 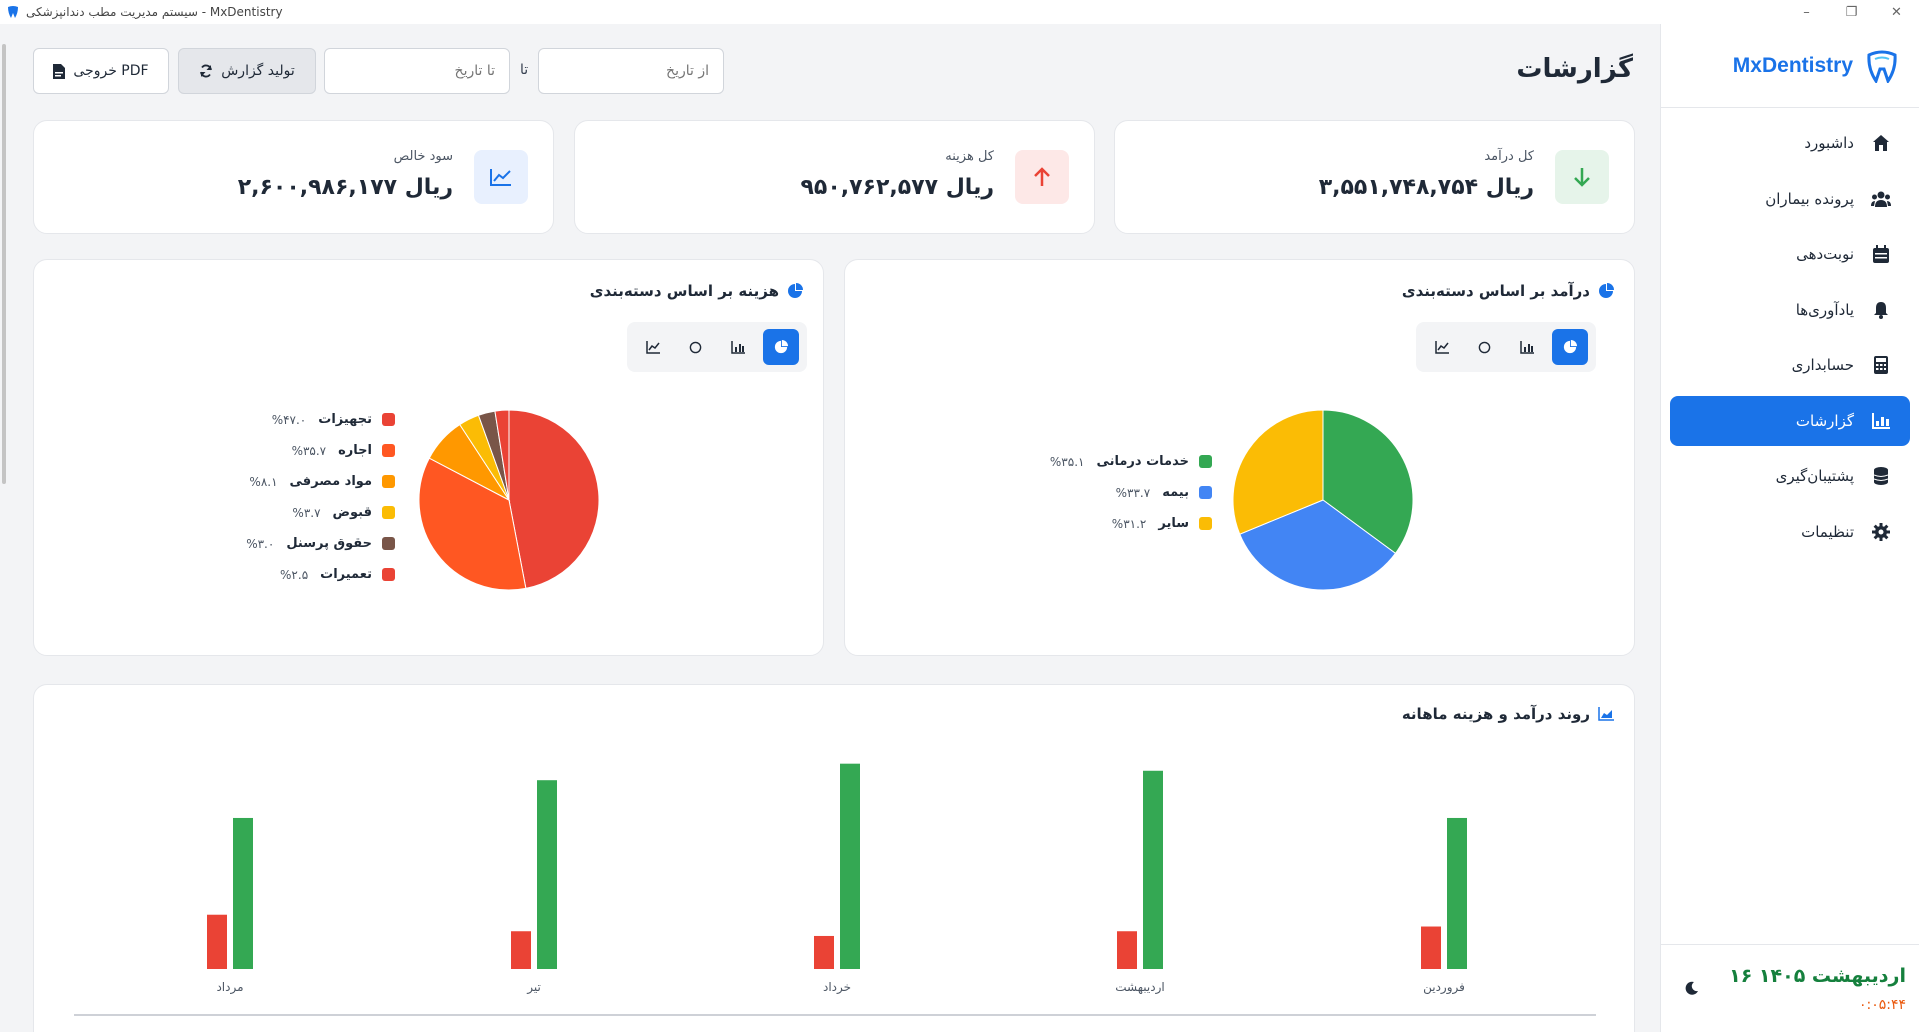 What do you see at coordinates (1809, 198) in the screenshot?
I see `sidebar-item-label: پرونده بیماران` at bounding box center [1809, 198].